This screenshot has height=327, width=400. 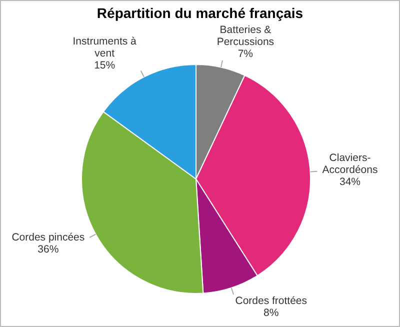 I want to click on data-label: 15%, so click(x=105, y=66).